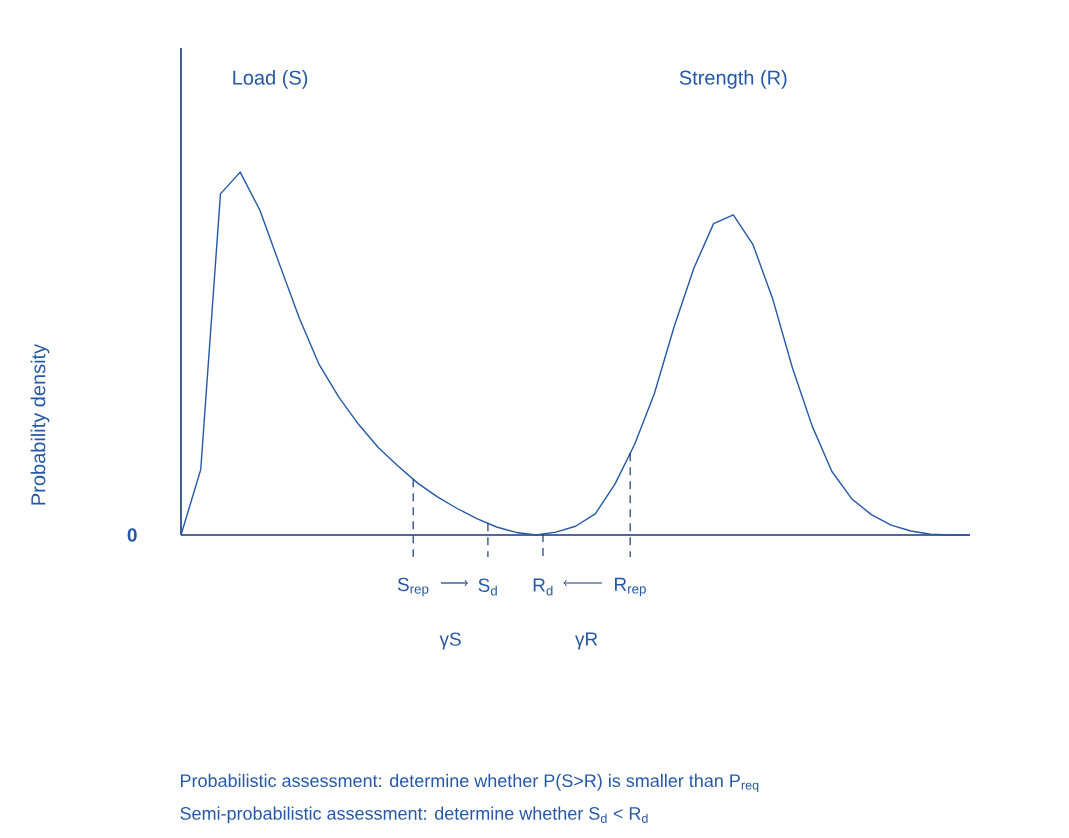  I want to click on text: S$_{rep}$, so click(413, 587).